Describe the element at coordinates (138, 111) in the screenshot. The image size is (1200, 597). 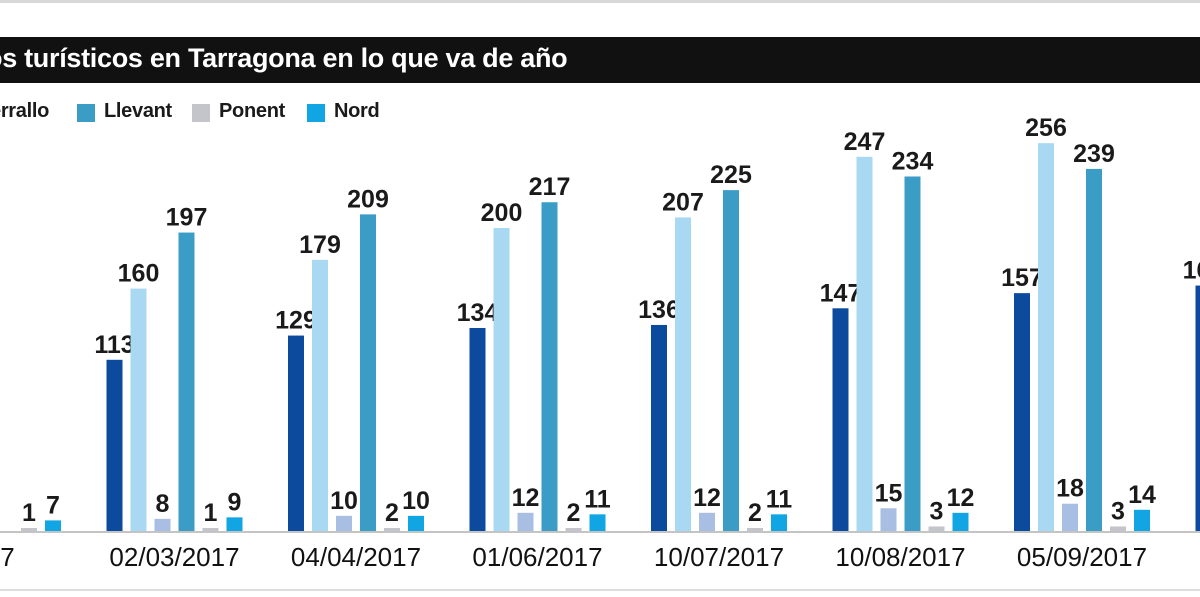
I see `legend-label-llevant: Llevant` at that location.